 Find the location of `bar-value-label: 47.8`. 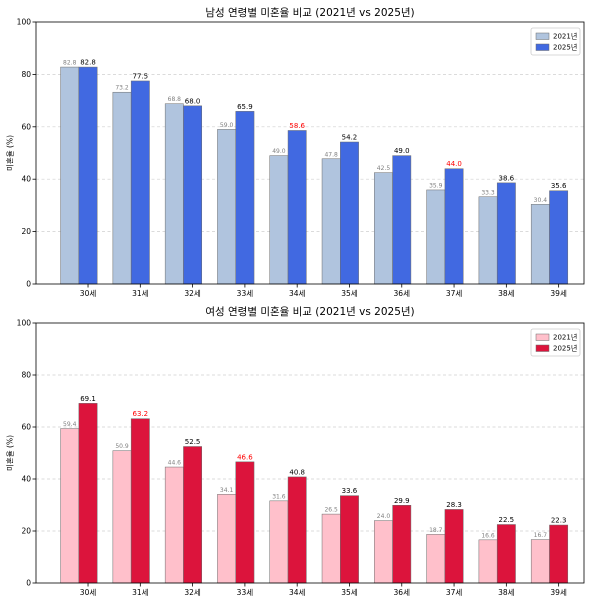

bar-value-label: 47.8 is located at coordinates (331, 154).